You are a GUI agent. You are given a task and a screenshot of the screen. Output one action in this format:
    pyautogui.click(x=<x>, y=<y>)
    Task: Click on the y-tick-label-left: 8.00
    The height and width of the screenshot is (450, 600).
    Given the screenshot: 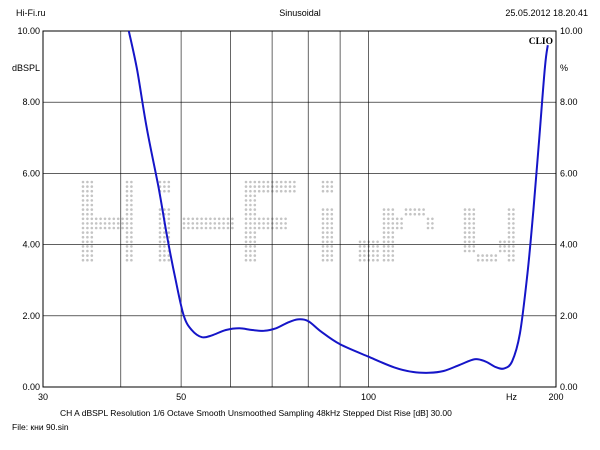 What is the action you would take?
    pyautogui.click(x=31, y=102)
    